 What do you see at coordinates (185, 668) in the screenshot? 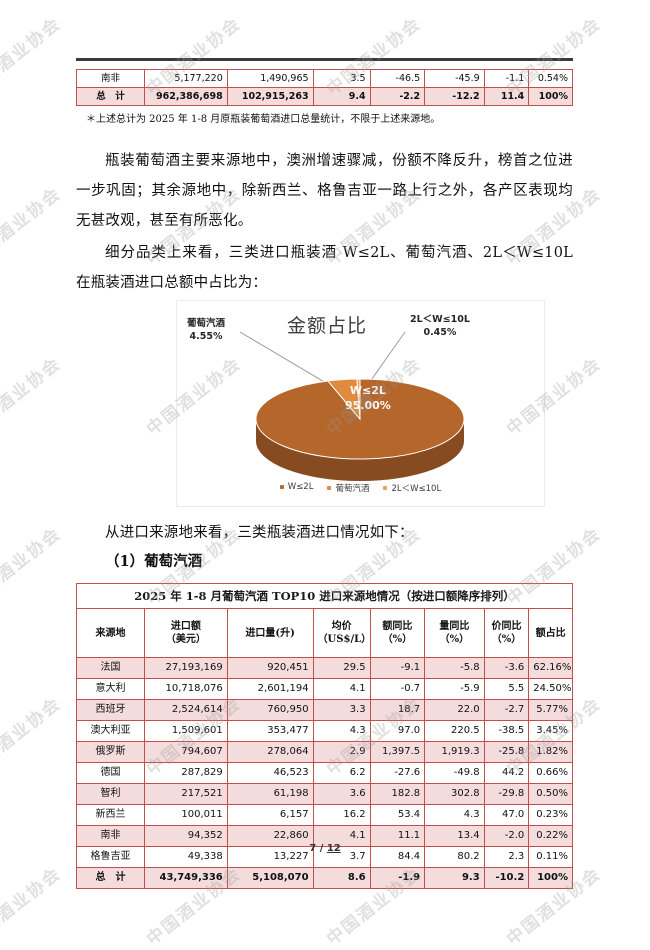
I see `cell-amount: 27,193,169` at bounding box center [185, 668].